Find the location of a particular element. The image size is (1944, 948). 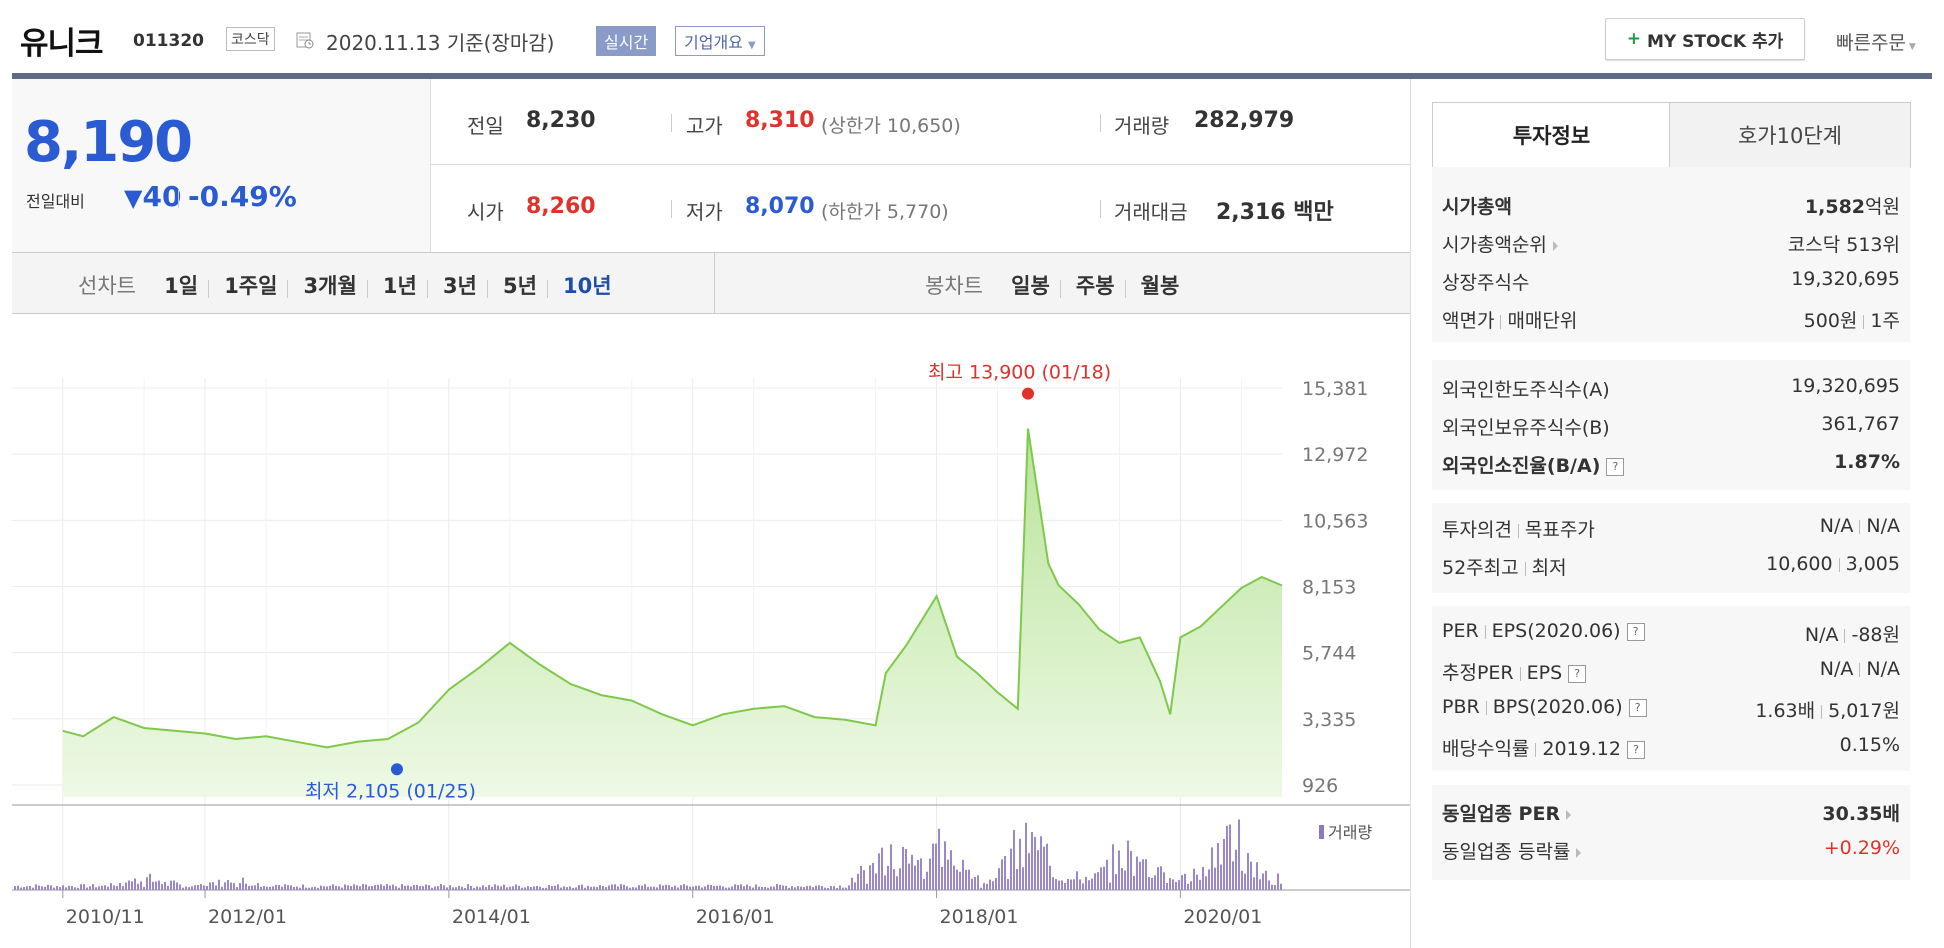

est-per-label: 추정PER is located at coordinates (1478, 673).